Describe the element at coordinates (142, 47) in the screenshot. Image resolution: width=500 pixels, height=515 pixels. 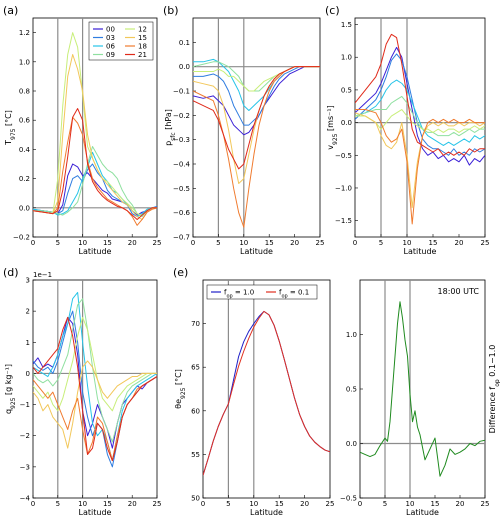
I see `legend-entry: 18` at that location.